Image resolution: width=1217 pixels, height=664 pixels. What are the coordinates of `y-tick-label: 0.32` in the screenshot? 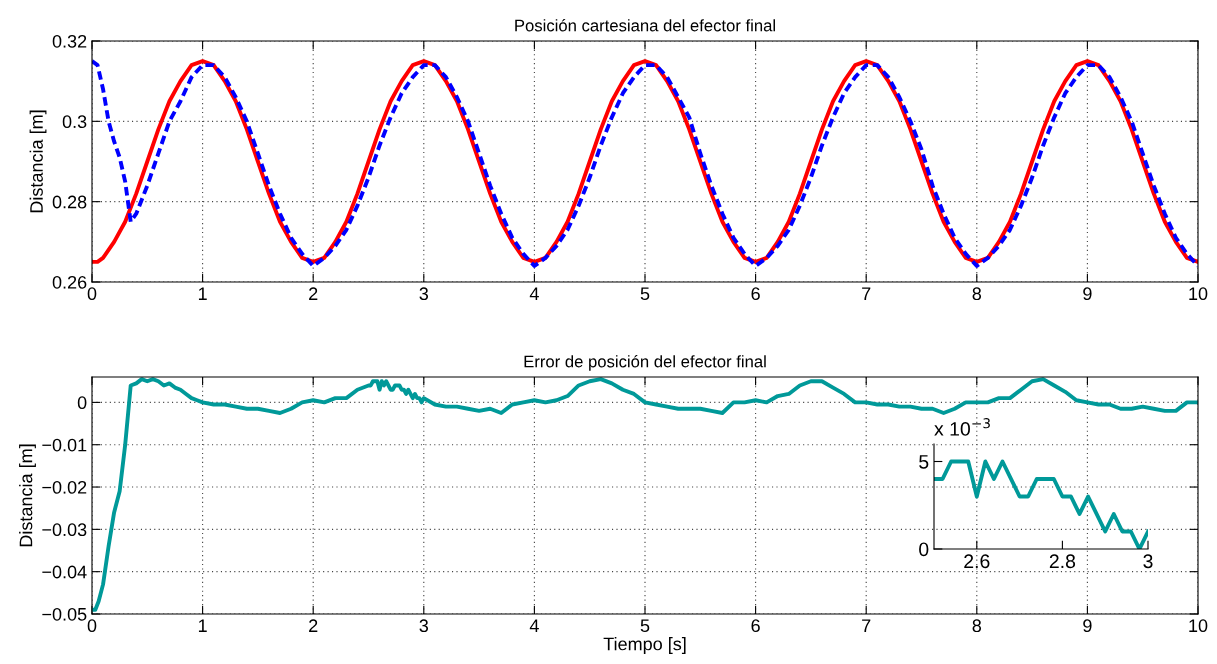 It's located at (69, 41).